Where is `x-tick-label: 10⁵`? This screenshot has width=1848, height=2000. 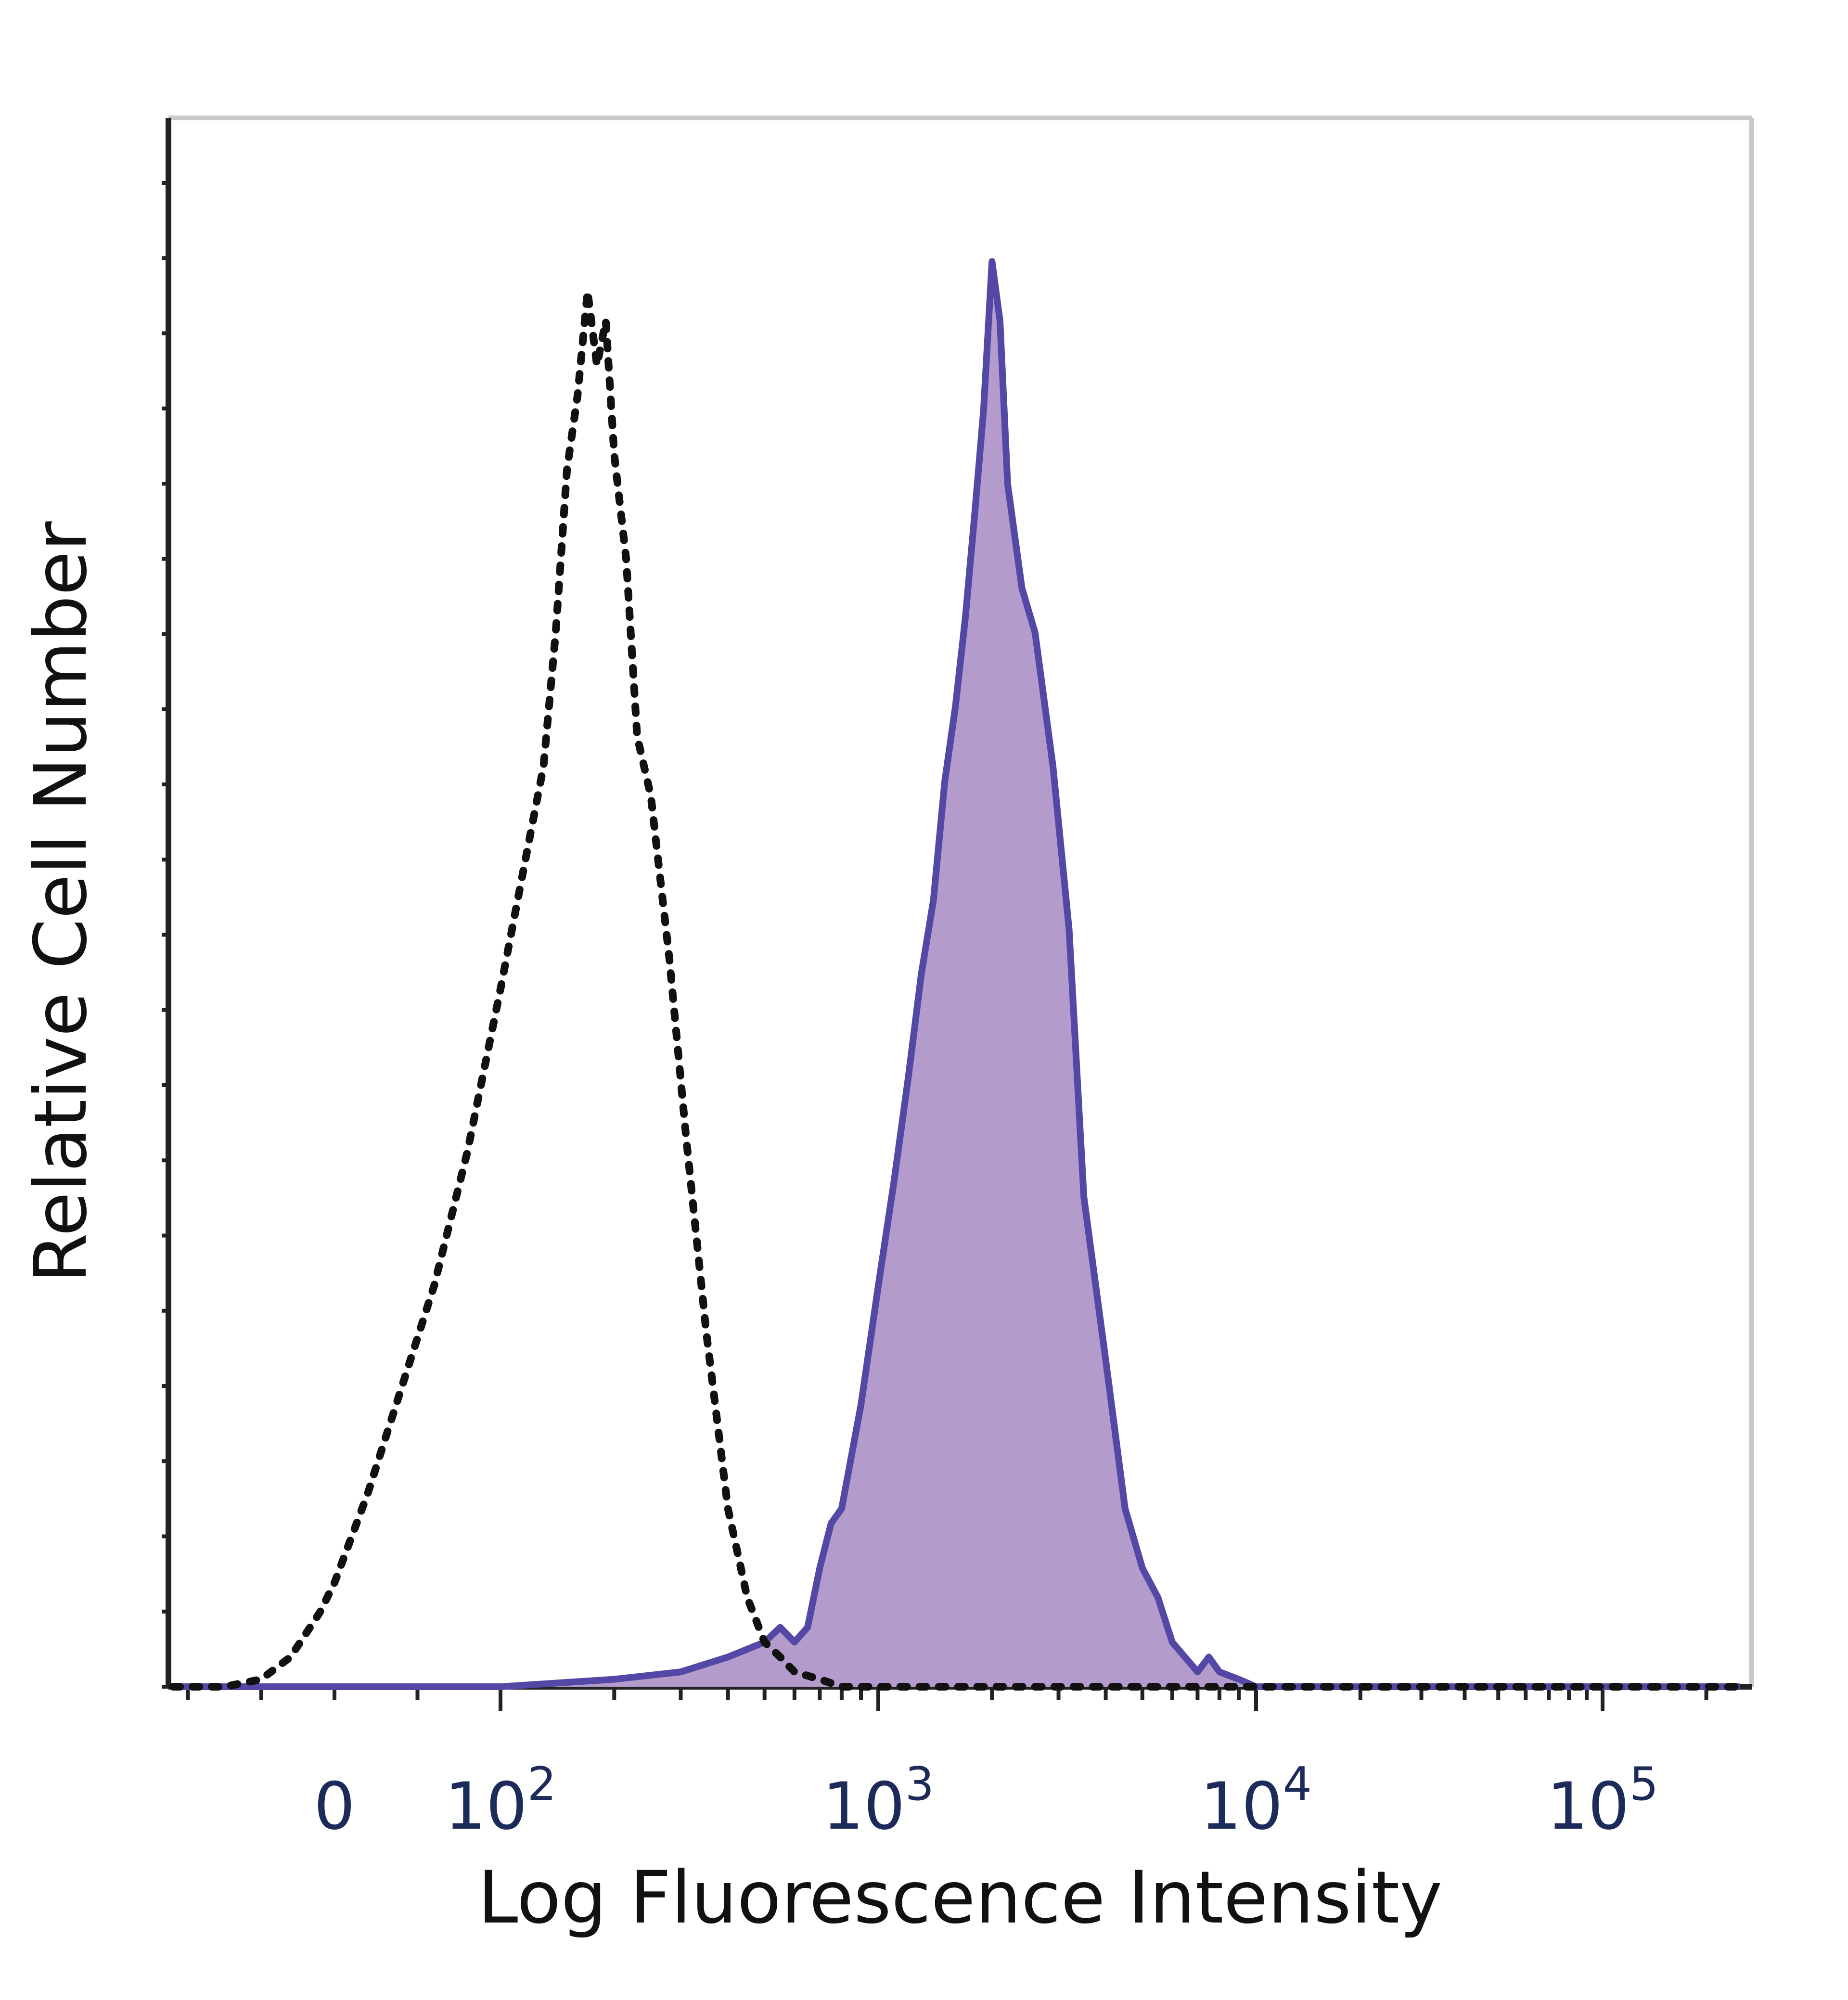 x-tick-label: 10⁵ is located at coordinates (1602, 1801).